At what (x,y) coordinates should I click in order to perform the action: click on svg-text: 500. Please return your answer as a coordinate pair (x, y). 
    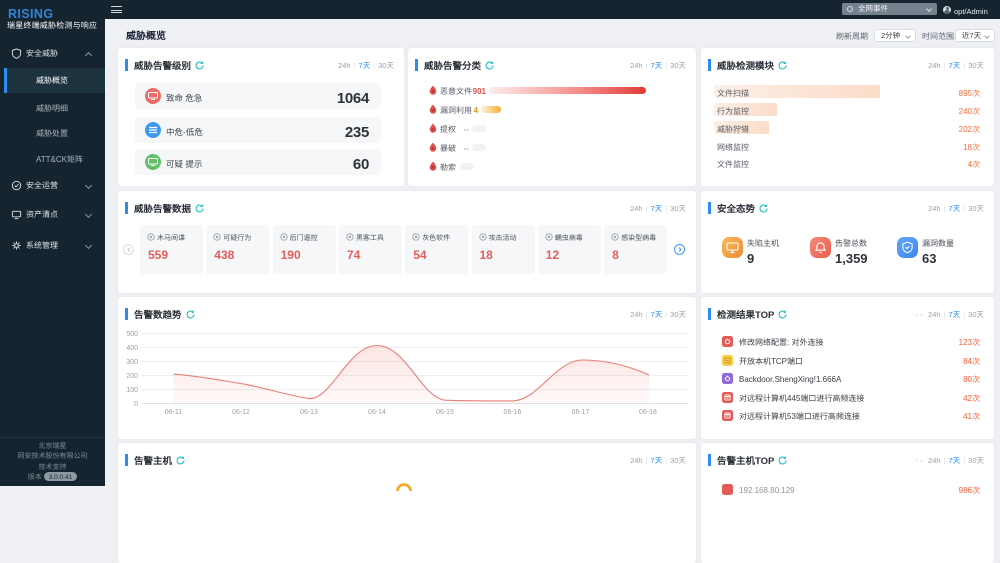
    Looking at the image, I should click on (132, 334).